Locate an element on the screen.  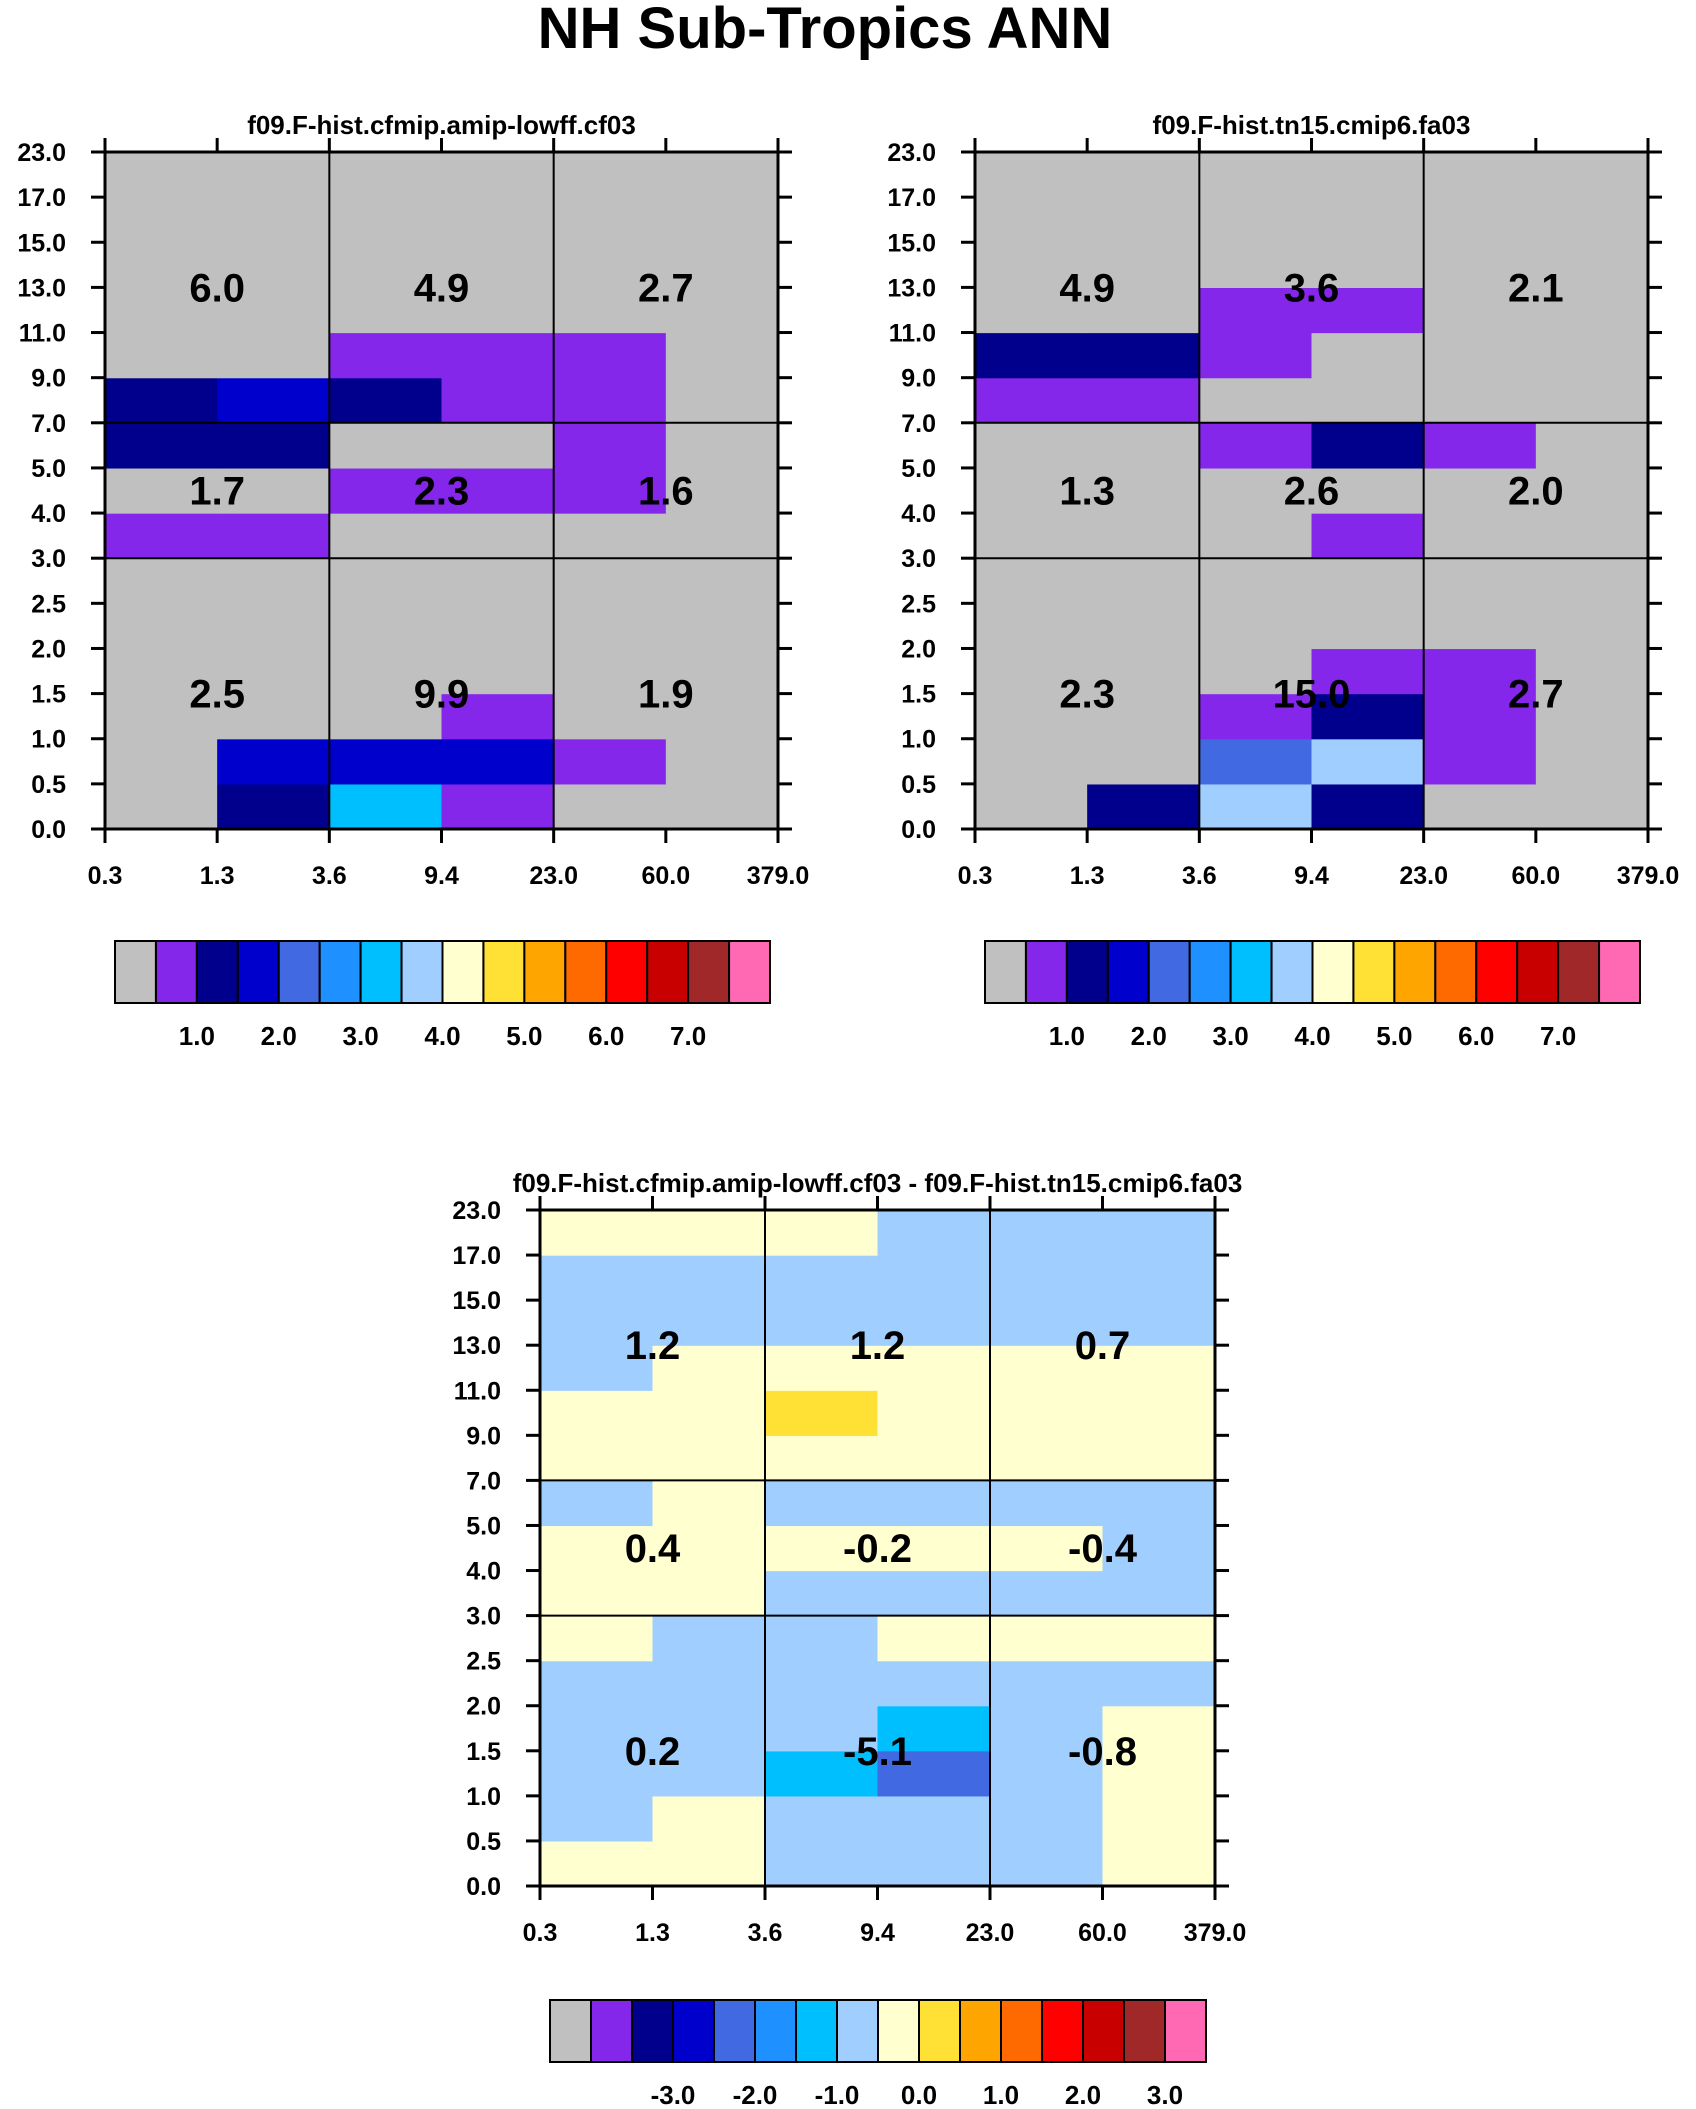
y-tick-label: 3.0 is located at coordinates (48, 559).